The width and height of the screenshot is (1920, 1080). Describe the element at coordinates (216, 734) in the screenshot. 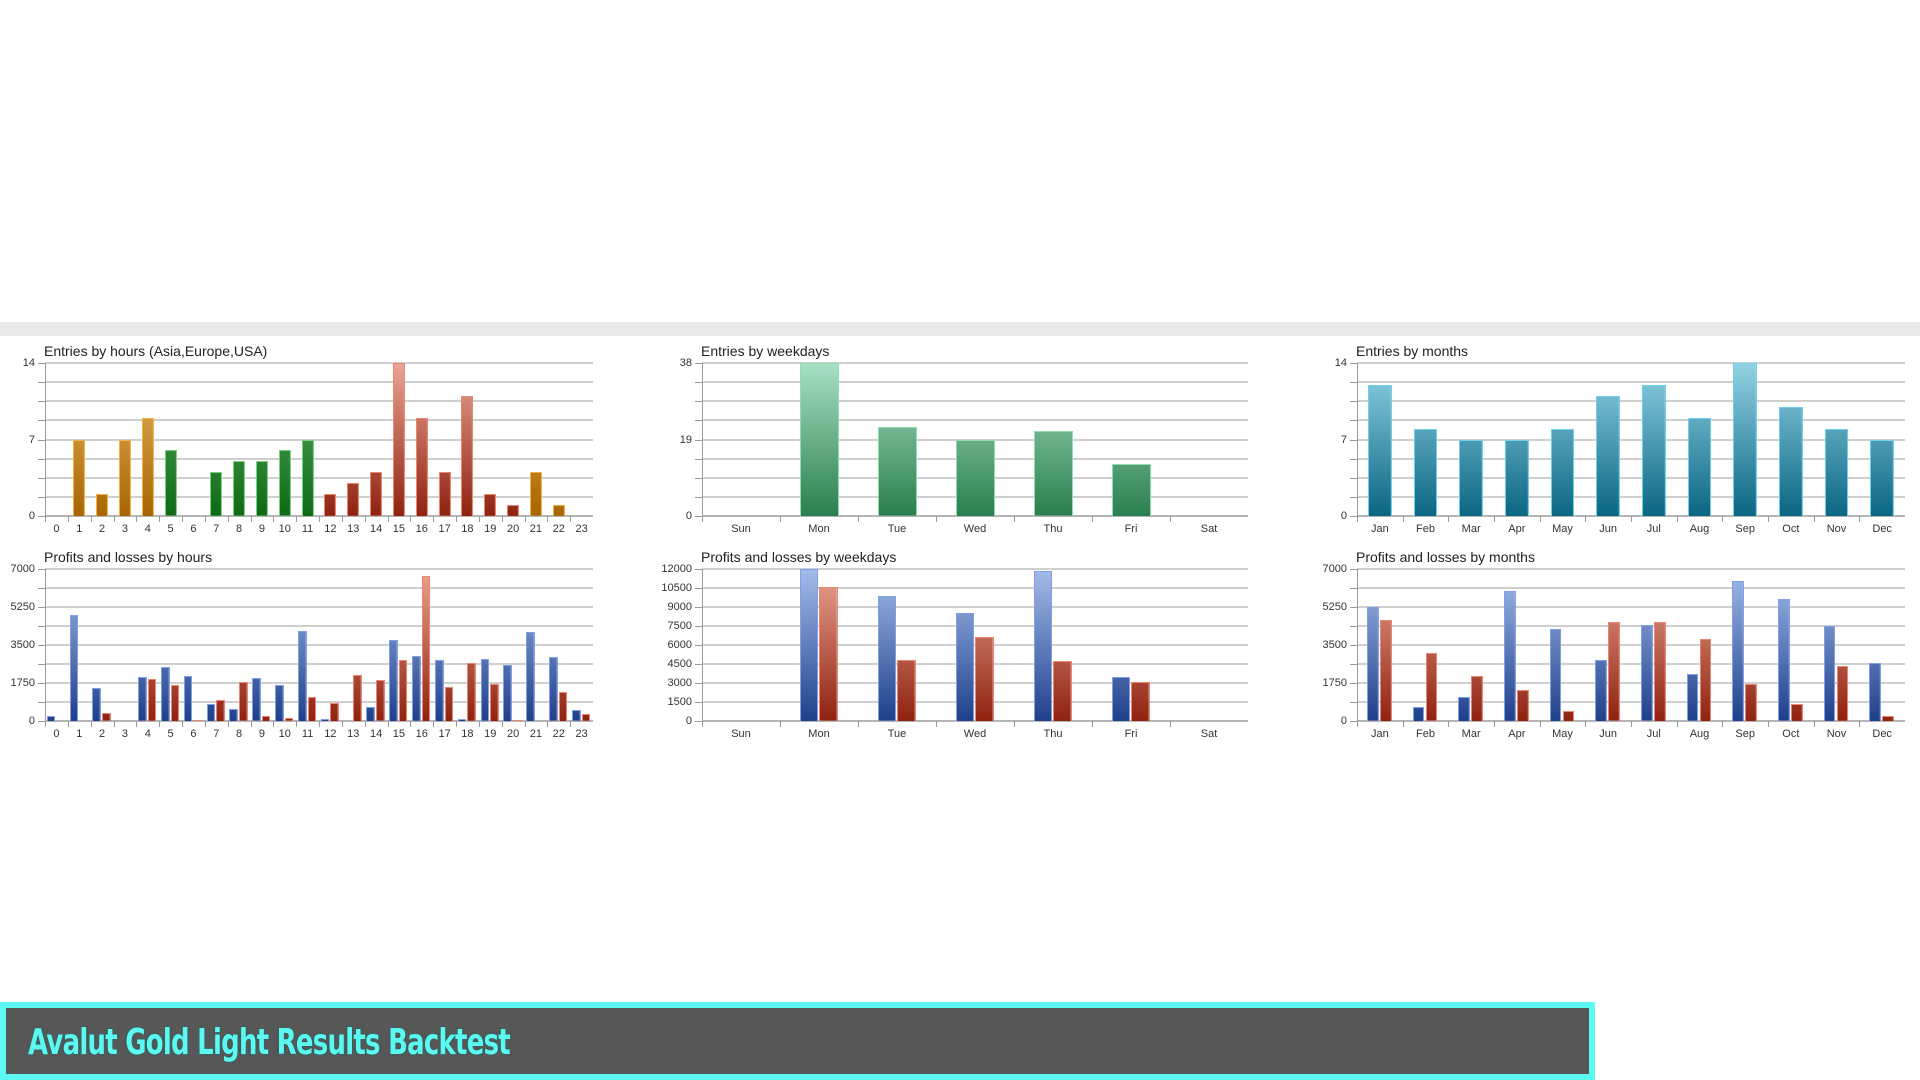

I see `x-axis-label: 7` at that location.